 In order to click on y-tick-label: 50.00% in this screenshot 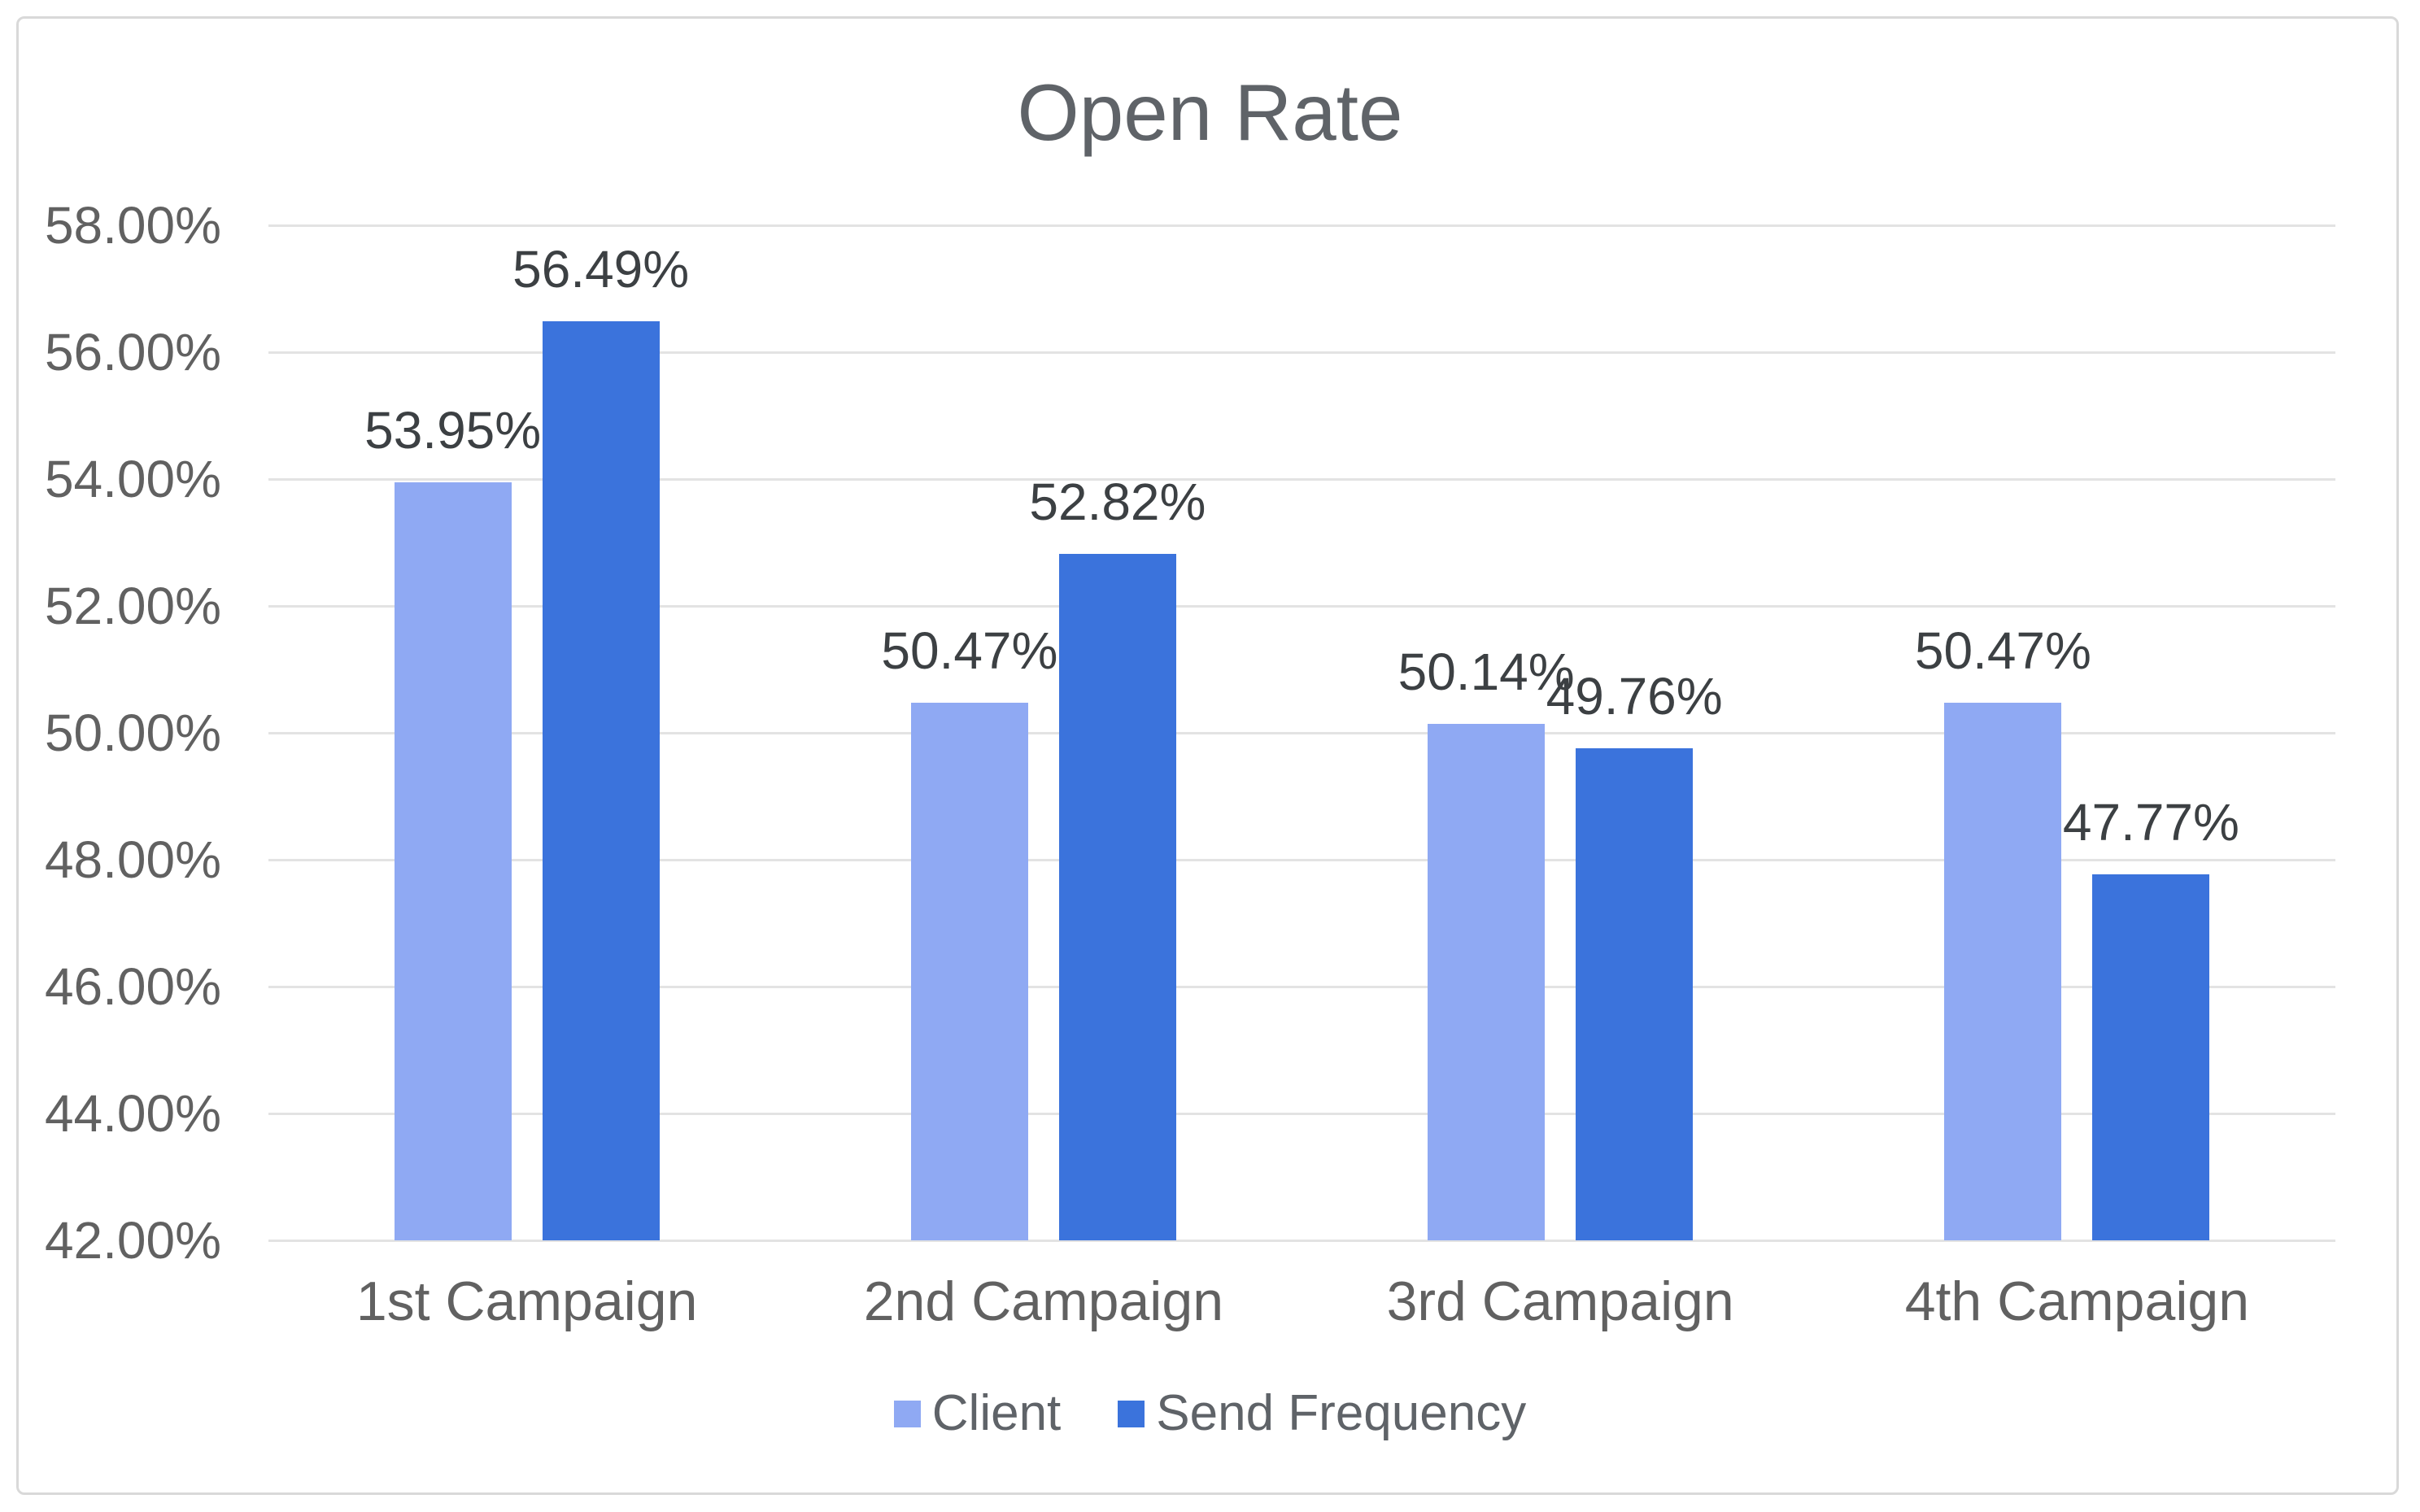, I will do `click(132, 733)`.